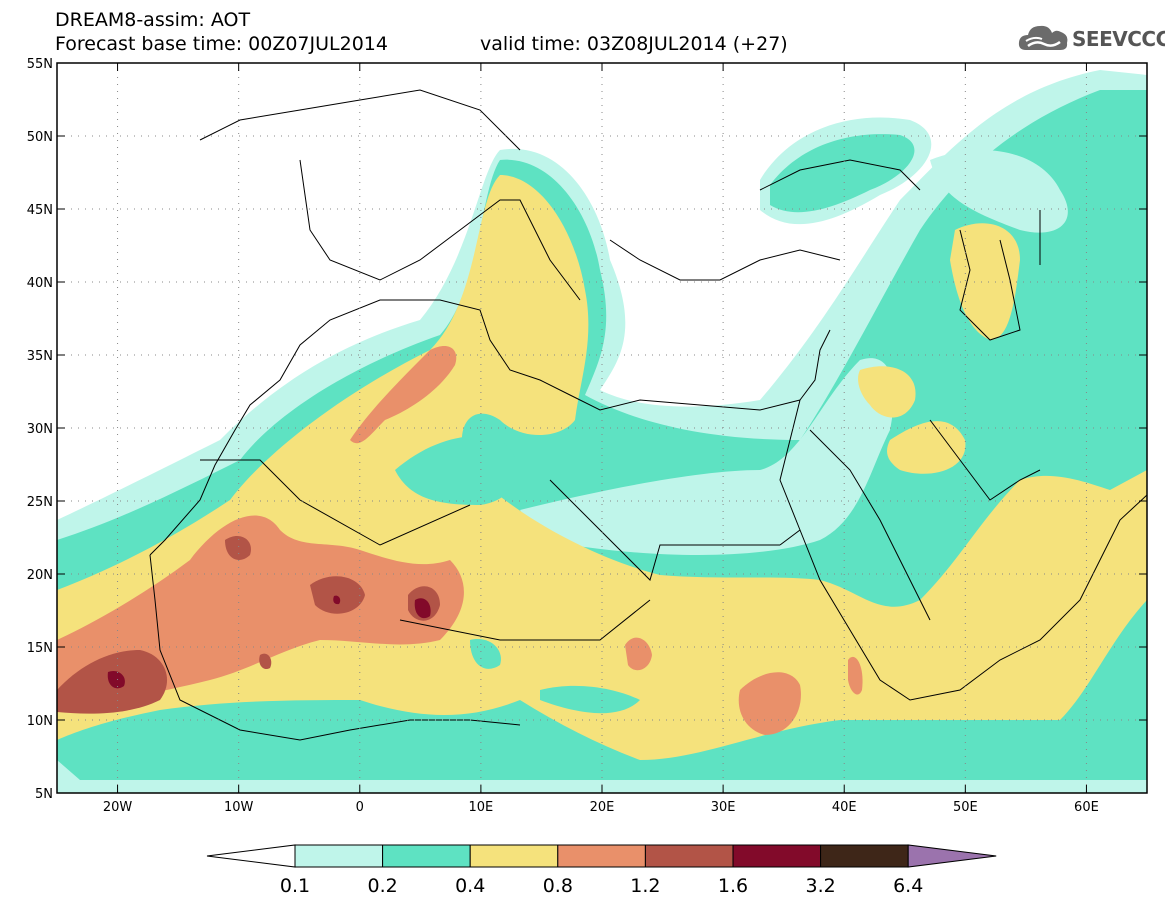 Image resolution: width=1165 pixels, height=905 pixels. I want to click on valid-time: valid time: 03Z08JUL2014 (+27), so click(634, 44).